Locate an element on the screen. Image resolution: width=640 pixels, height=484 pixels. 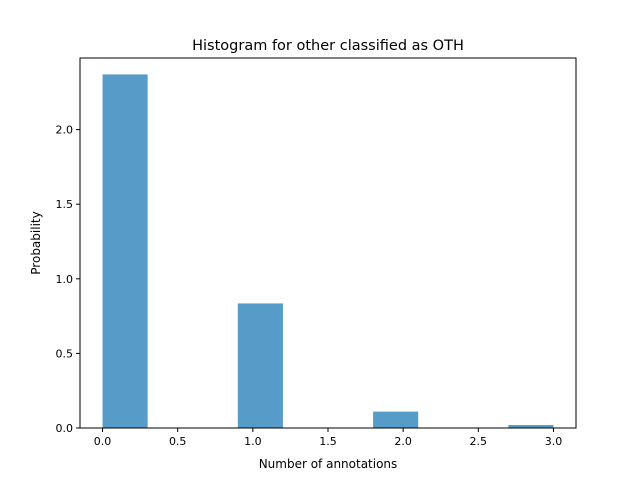
y-tick-label: 0.0 is located at coordinates (65, 428).